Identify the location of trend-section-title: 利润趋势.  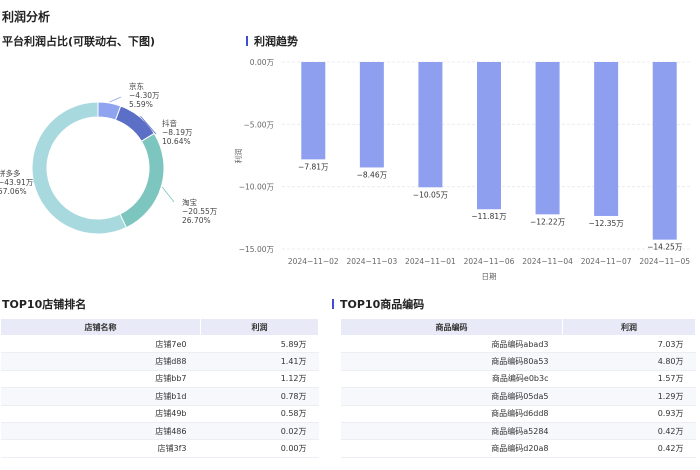
(272, 41).